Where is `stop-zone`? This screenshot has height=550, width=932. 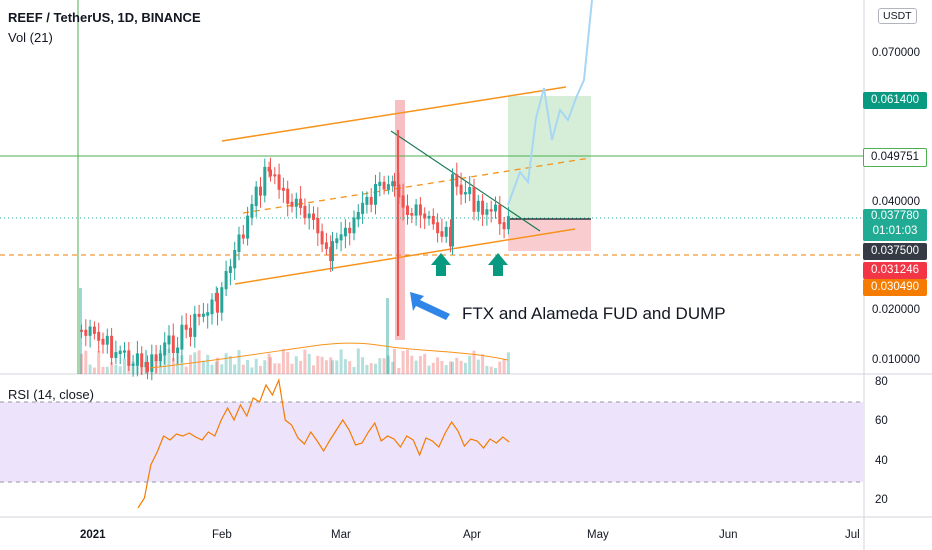 stop-zone is located at coordinates (549, 235).